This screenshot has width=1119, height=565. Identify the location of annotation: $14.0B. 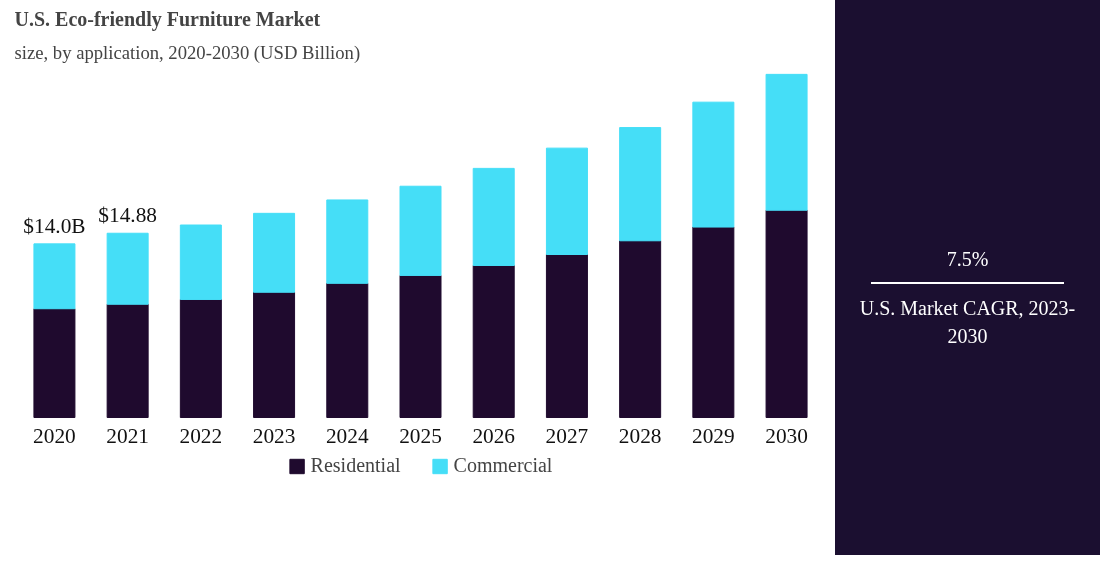
(54, 225).